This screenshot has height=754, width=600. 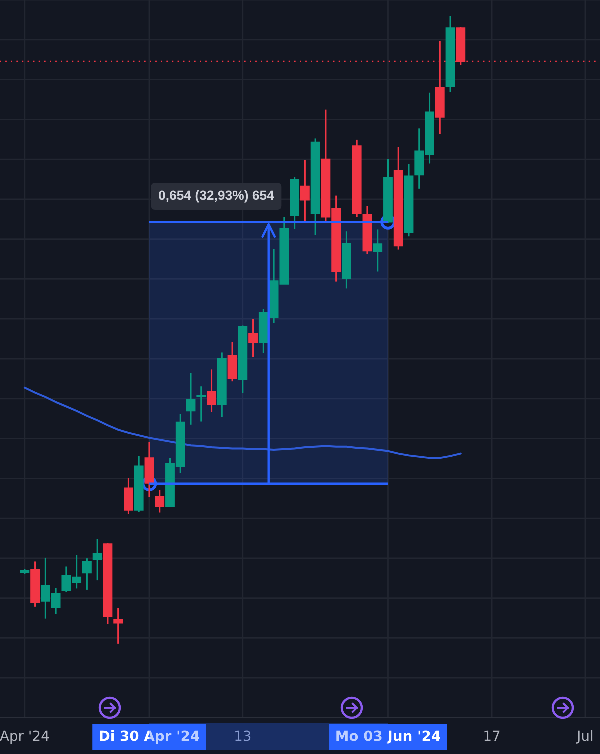 I want to click on x-tick-label: Di 30 Apr '24, so click(x=150, y=737).